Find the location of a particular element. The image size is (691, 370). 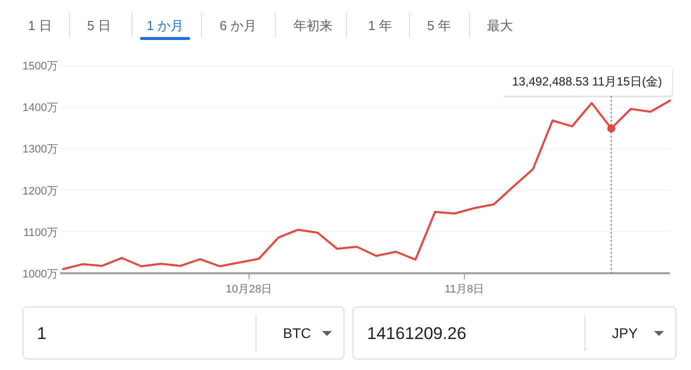

text: 1 is located at coordinates (41, 333).